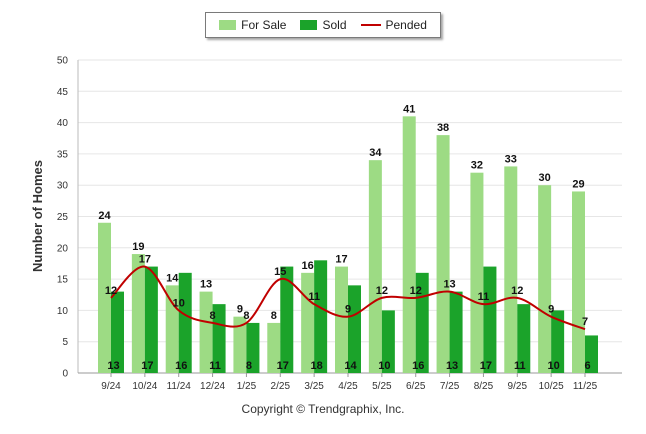 This screenshot has width=646, height=434. What do you see at coordinates (370, 25) in the screenshot?
I see `pended-line-swatch-icon` at bounding box center [370, 25].